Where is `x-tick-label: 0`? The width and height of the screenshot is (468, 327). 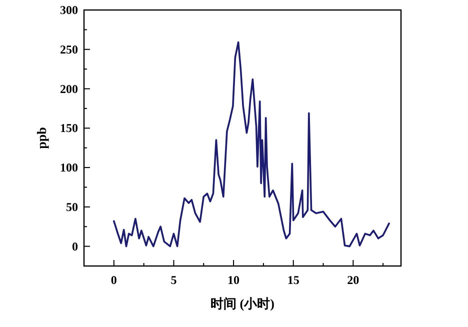
x-tick-label: 0 is located at coordinates (113, 280).